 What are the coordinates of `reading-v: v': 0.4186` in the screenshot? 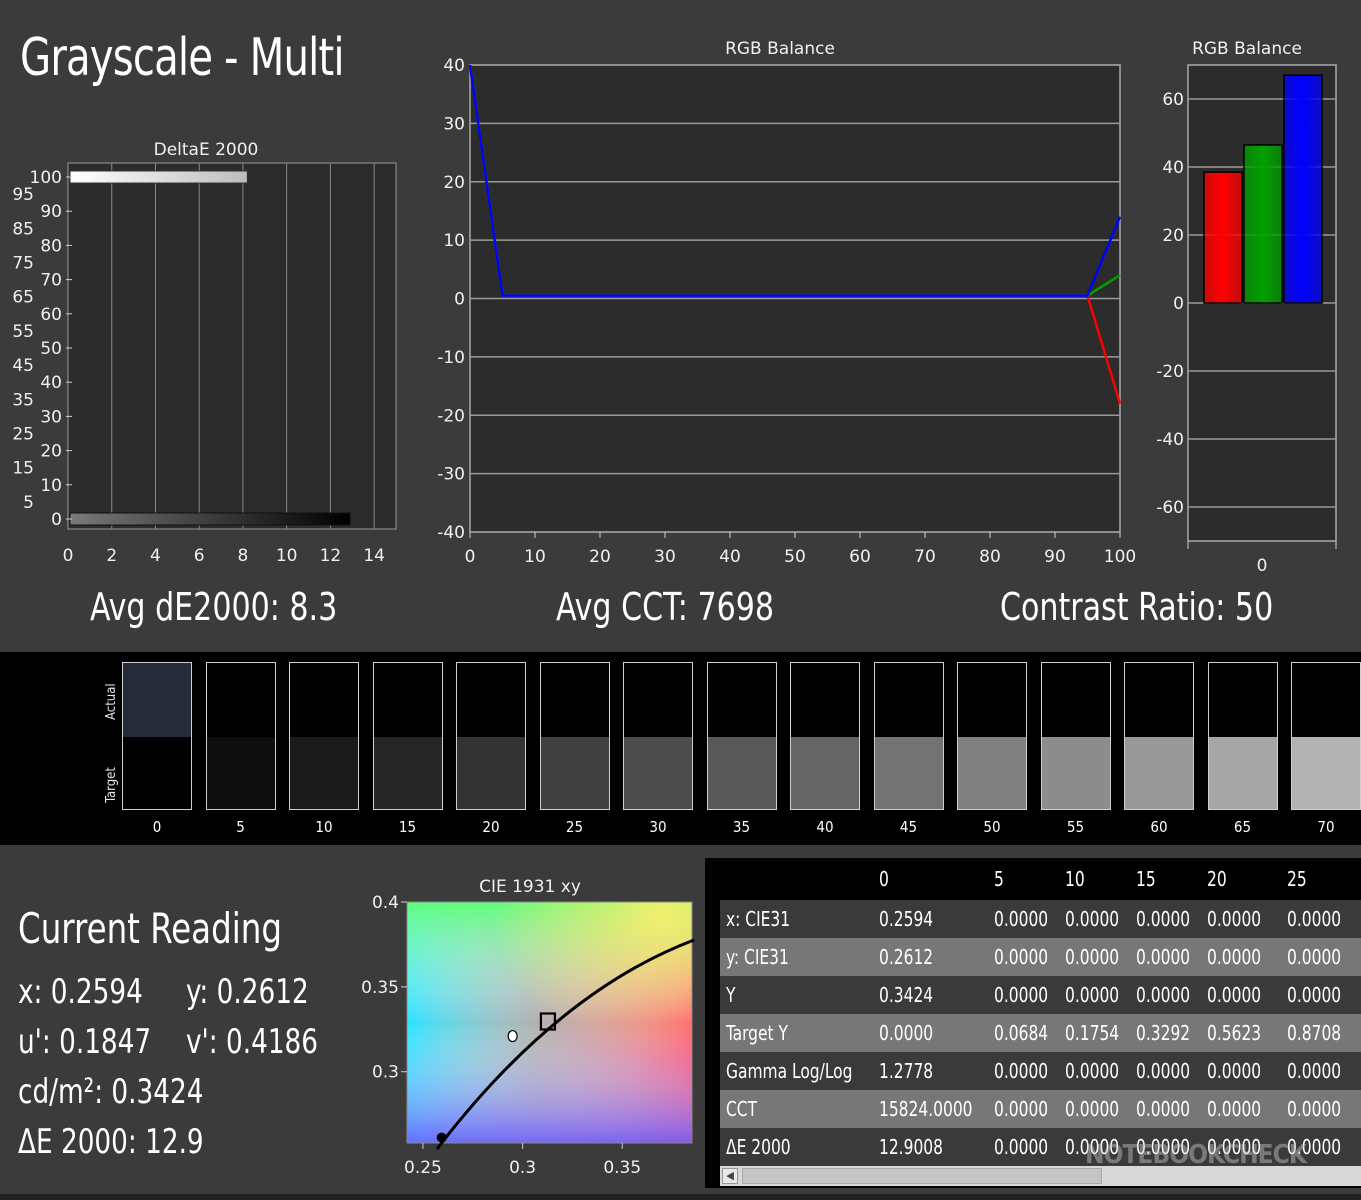 It's located at (252, 1042).